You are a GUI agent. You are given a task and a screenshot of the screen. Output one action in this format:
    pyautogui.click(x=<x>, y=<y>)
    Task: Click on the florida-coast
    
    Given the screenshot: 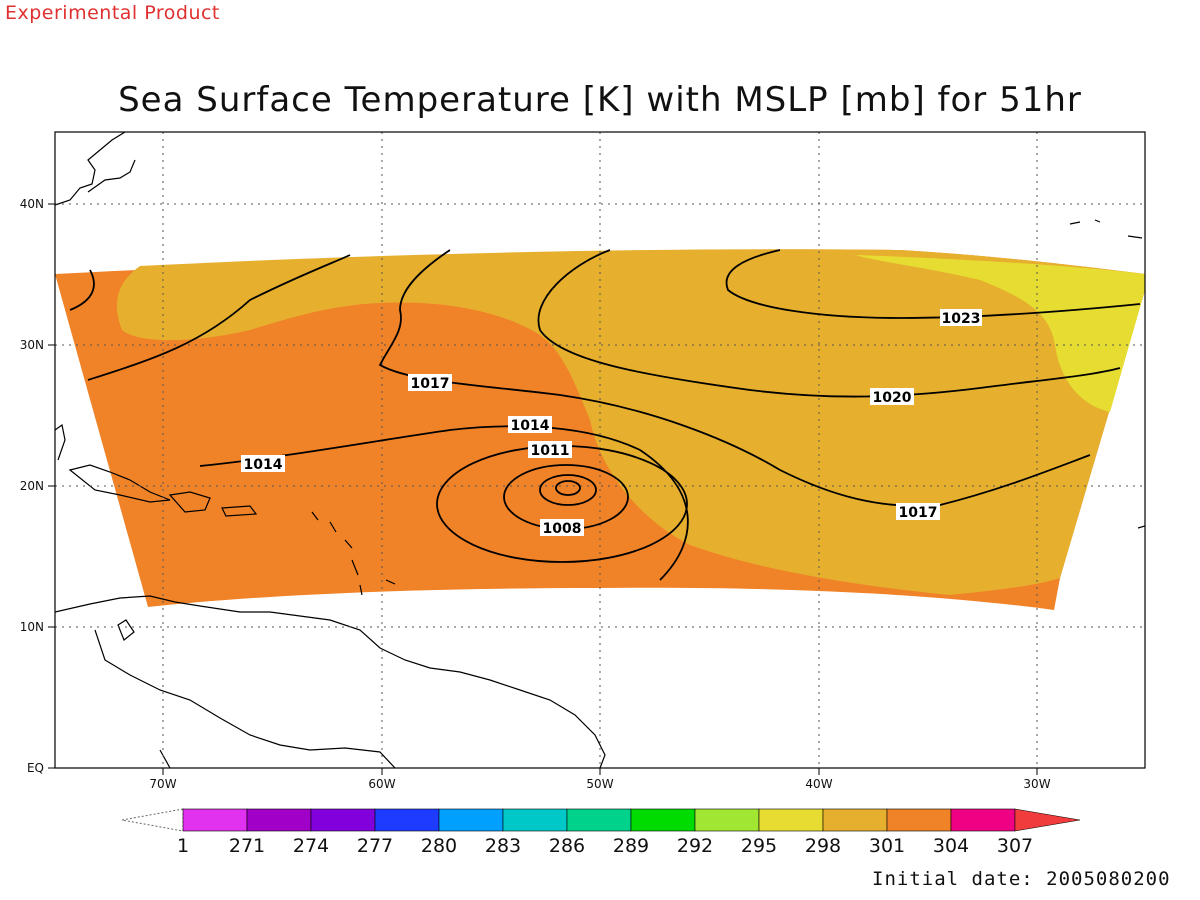 What is the action you would take?
    pyautogui.click(x=60, y=442)
    